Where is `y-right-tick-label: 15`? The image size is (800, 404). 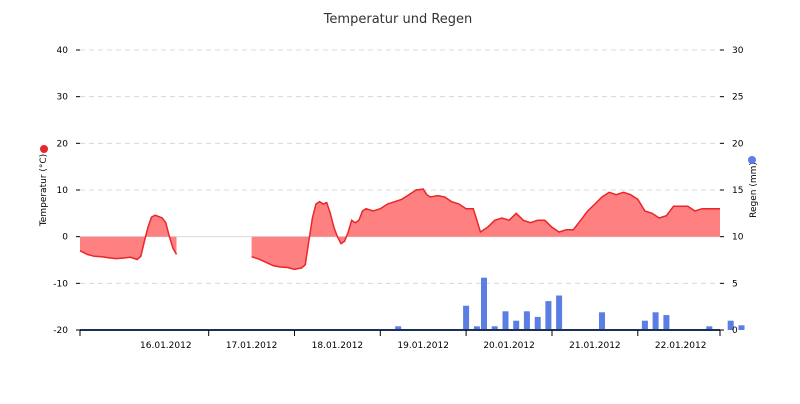 y-right-tick-label: 15 is located at coordinates (737, 191).